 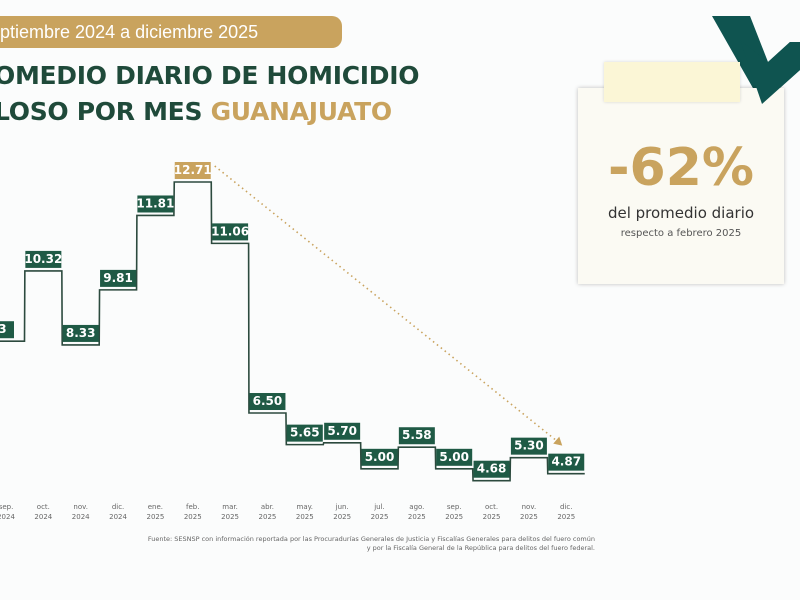 I want to click on x-tick-label: ene., so click(x=155, y=507).